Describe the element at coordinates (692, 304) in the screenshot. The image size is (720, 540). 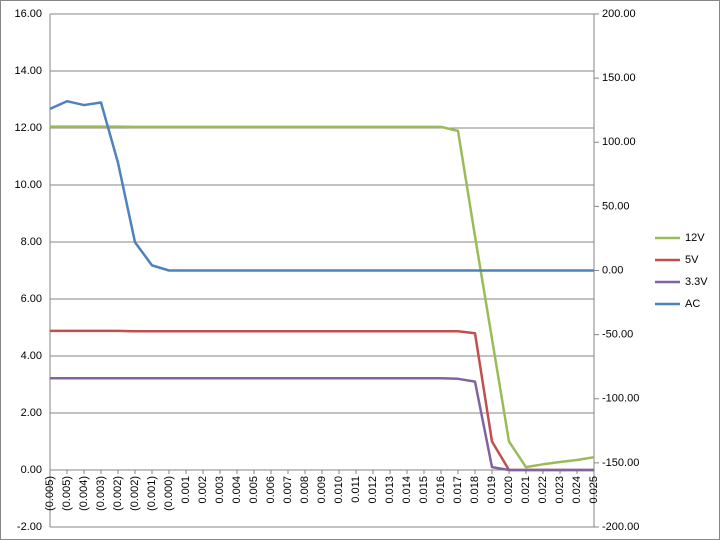
I see `legend-label: AC` at that location.